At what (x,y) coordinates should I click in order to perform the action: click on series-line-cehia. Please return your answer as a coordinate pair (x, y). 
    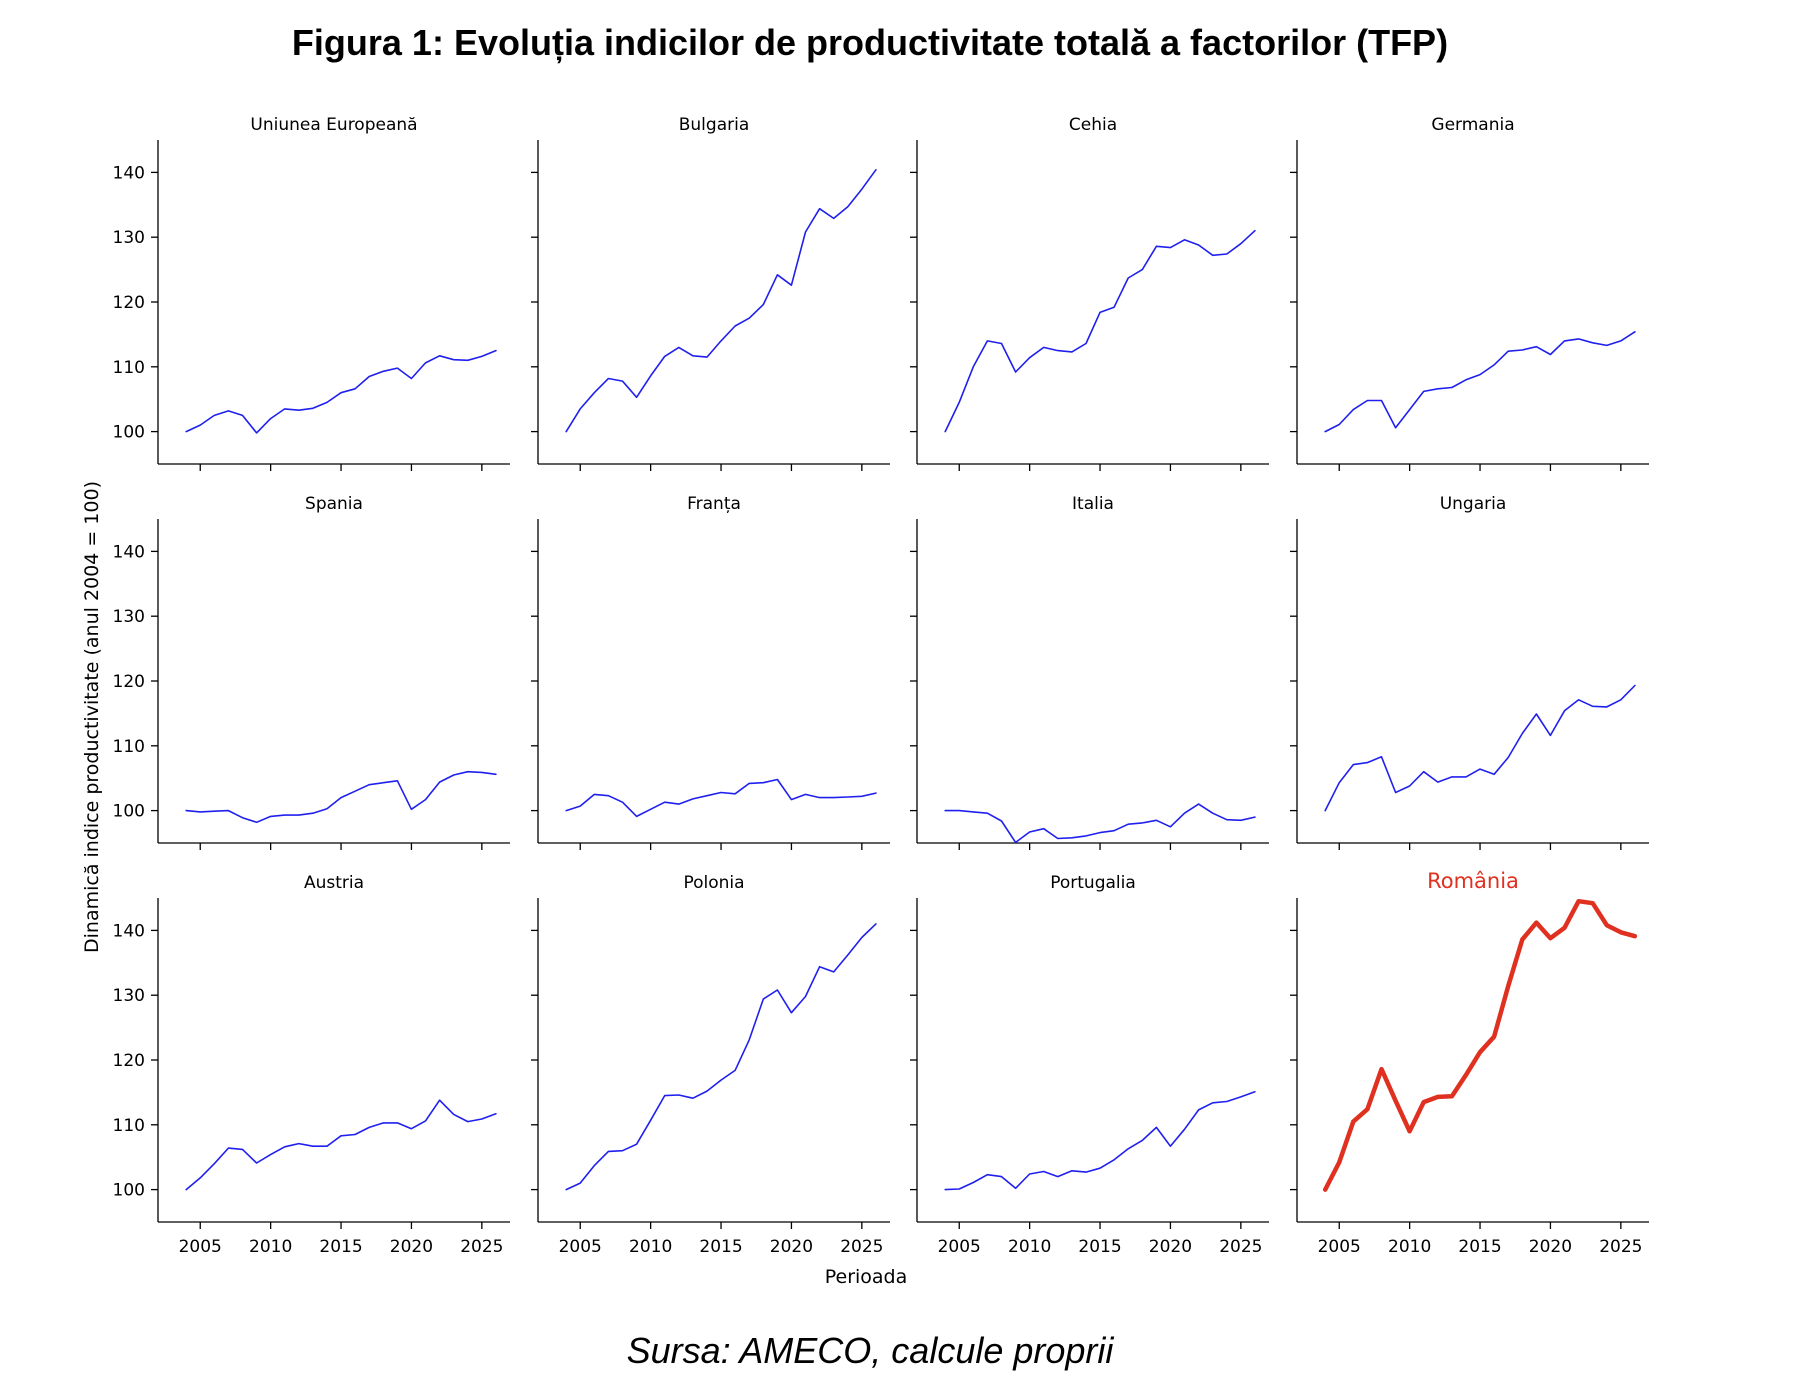
    Looking at the image, I should click on (1100, 331).